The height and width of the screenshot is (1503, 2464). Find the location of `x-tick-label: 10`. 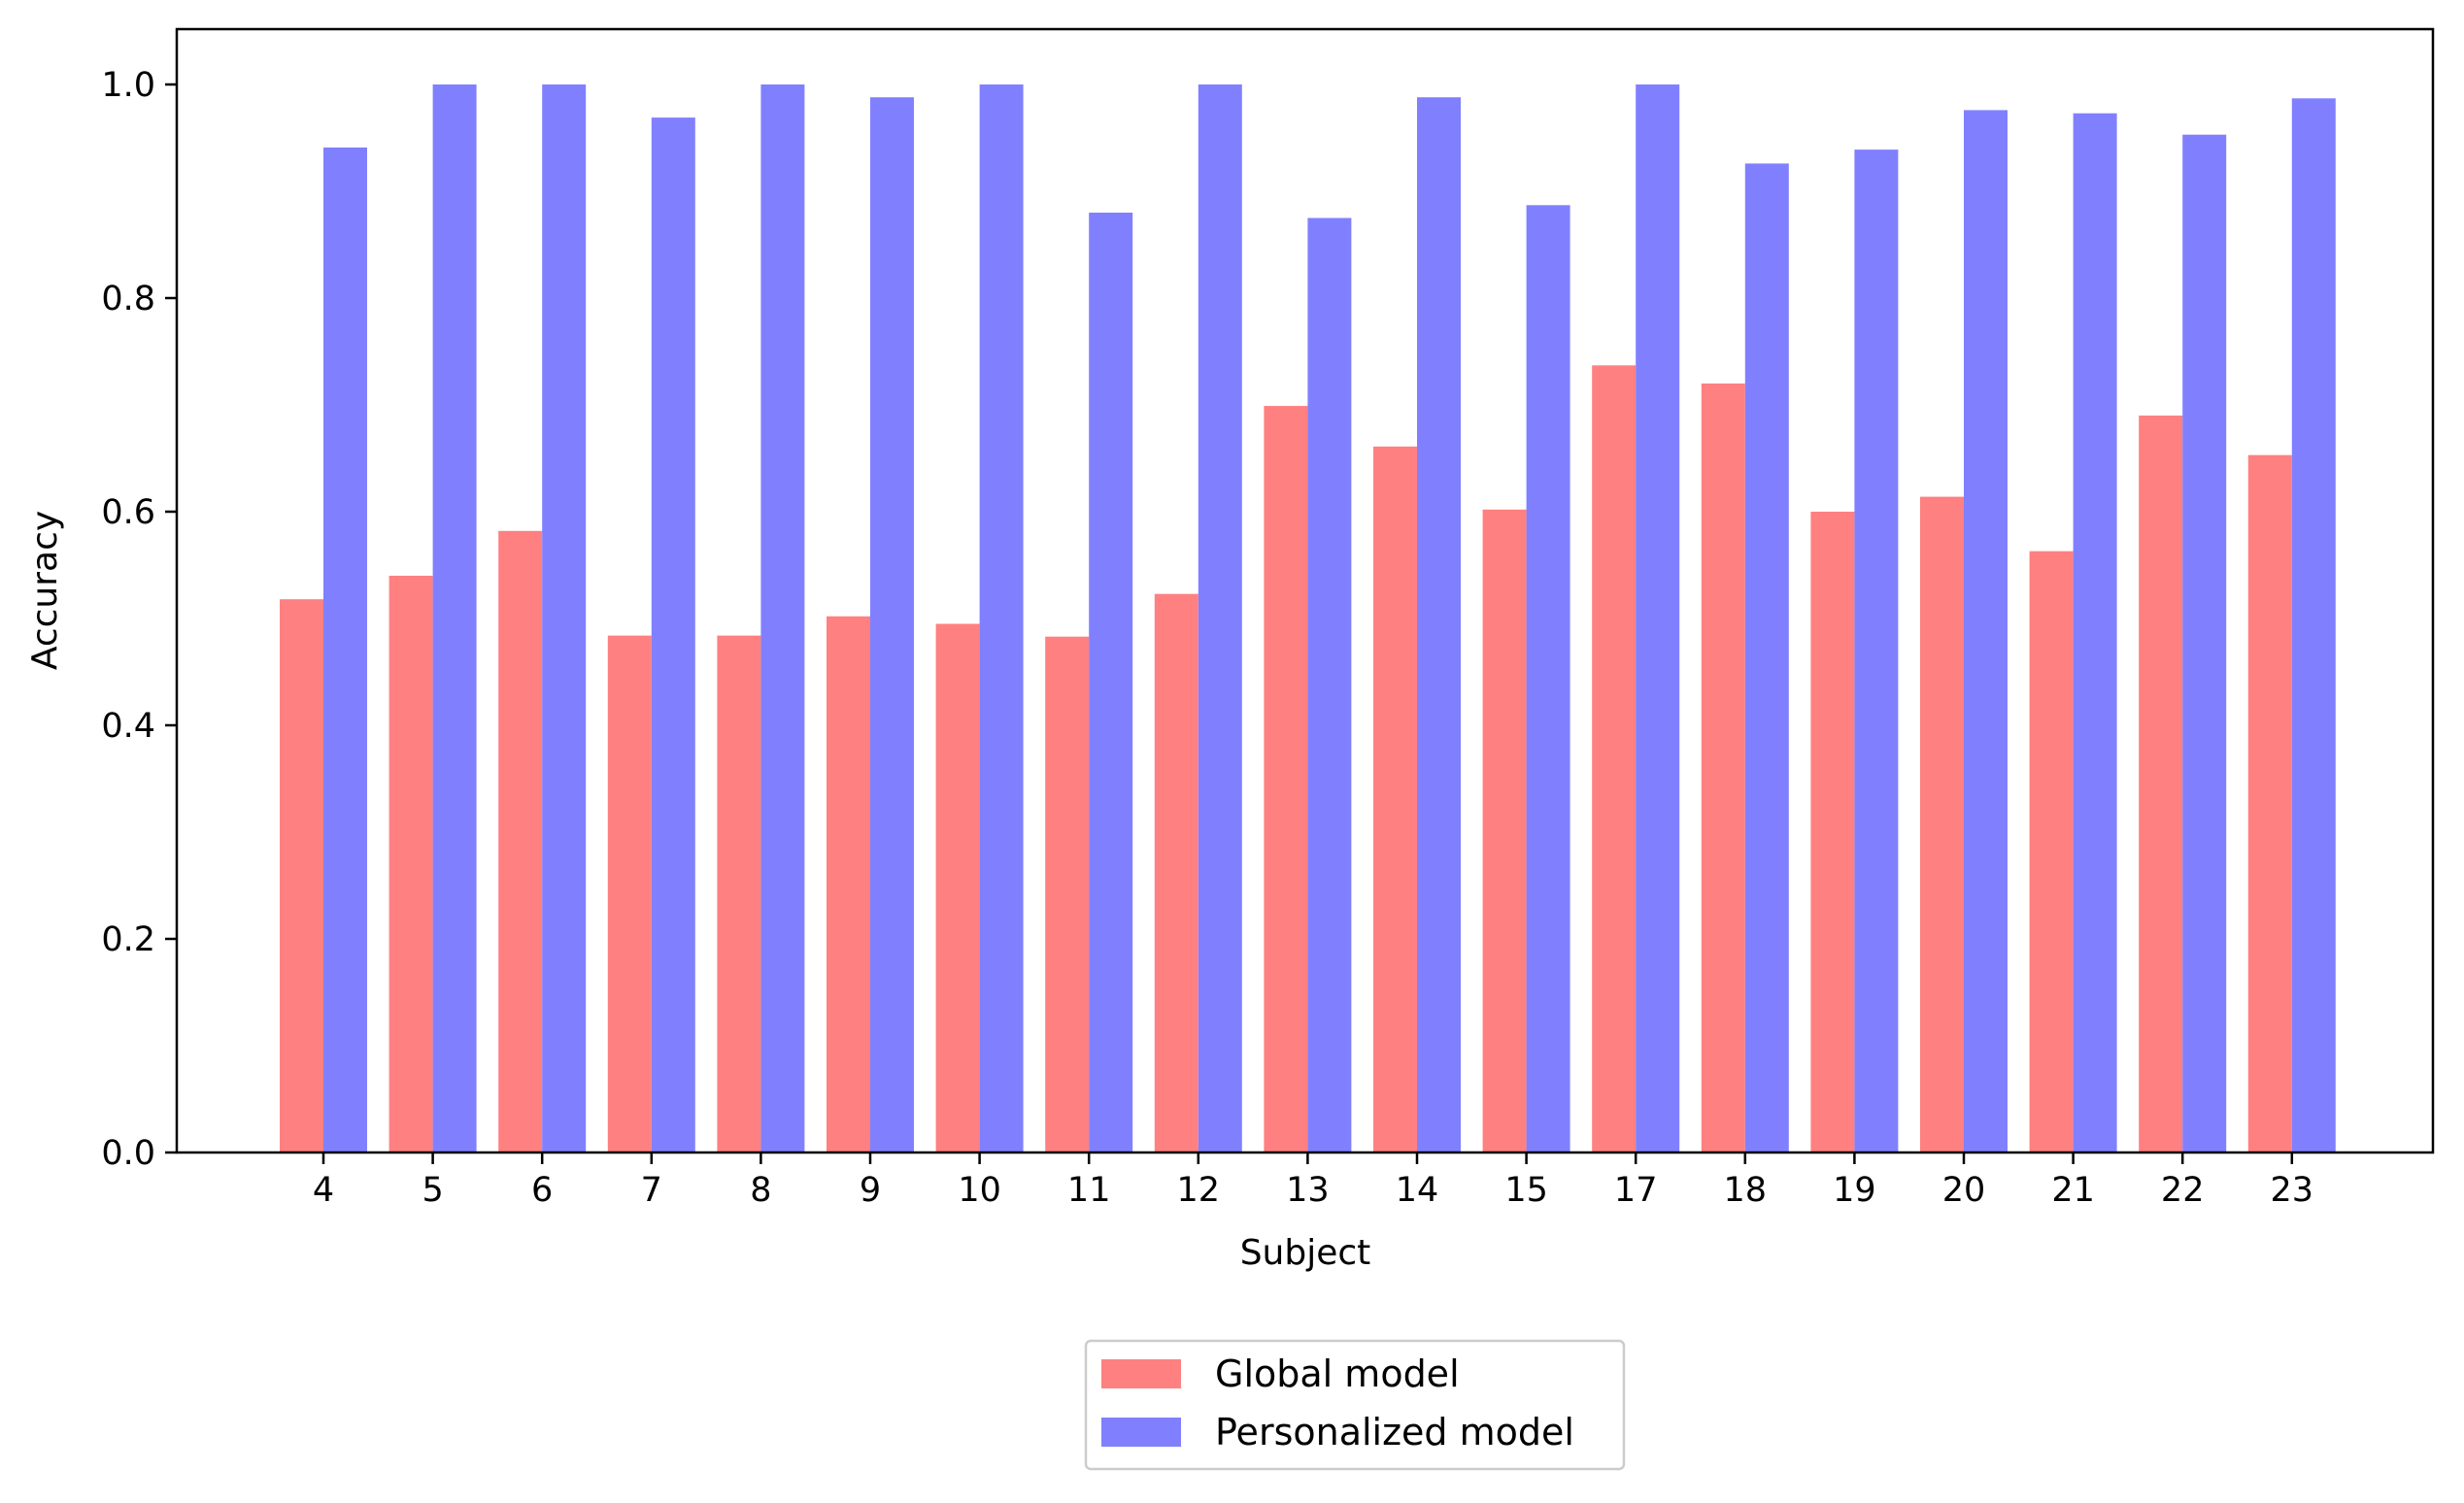

x-tick-label: 10 is located at coordinates (979, 1190).